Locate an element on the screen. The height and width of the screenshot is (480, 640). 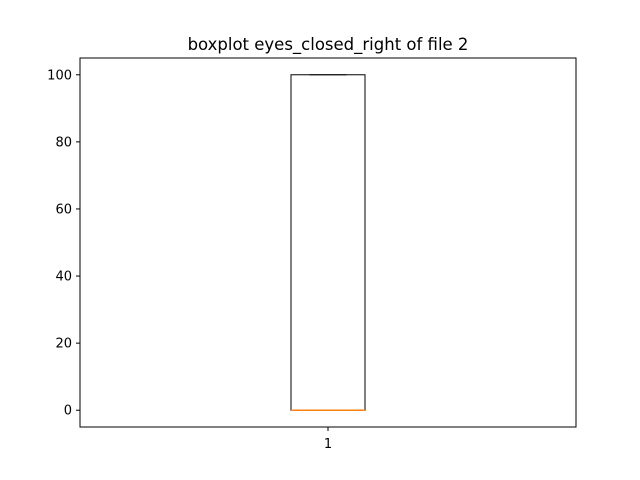
y-tick-label: 100 is located at coordinates (59, 75).